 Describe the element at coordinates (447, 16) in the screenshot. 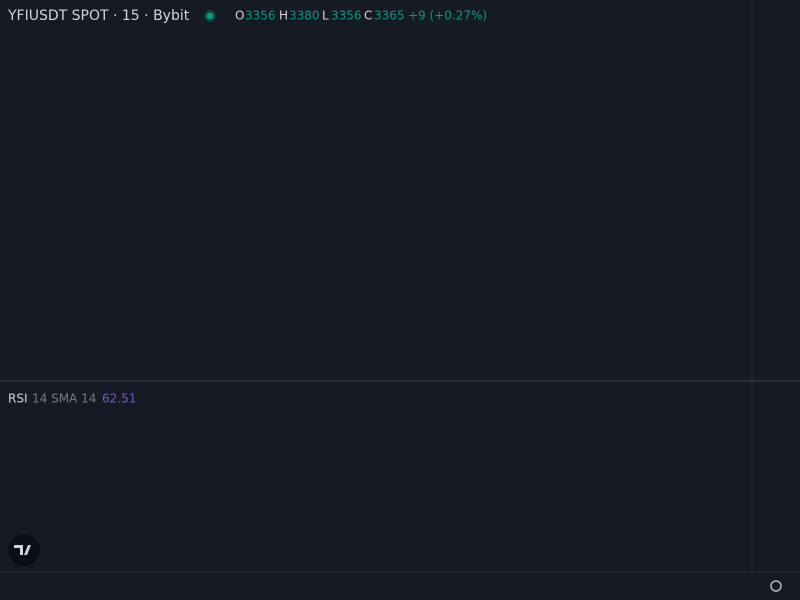

I see `change: +9 (+0.27%)` at that location.